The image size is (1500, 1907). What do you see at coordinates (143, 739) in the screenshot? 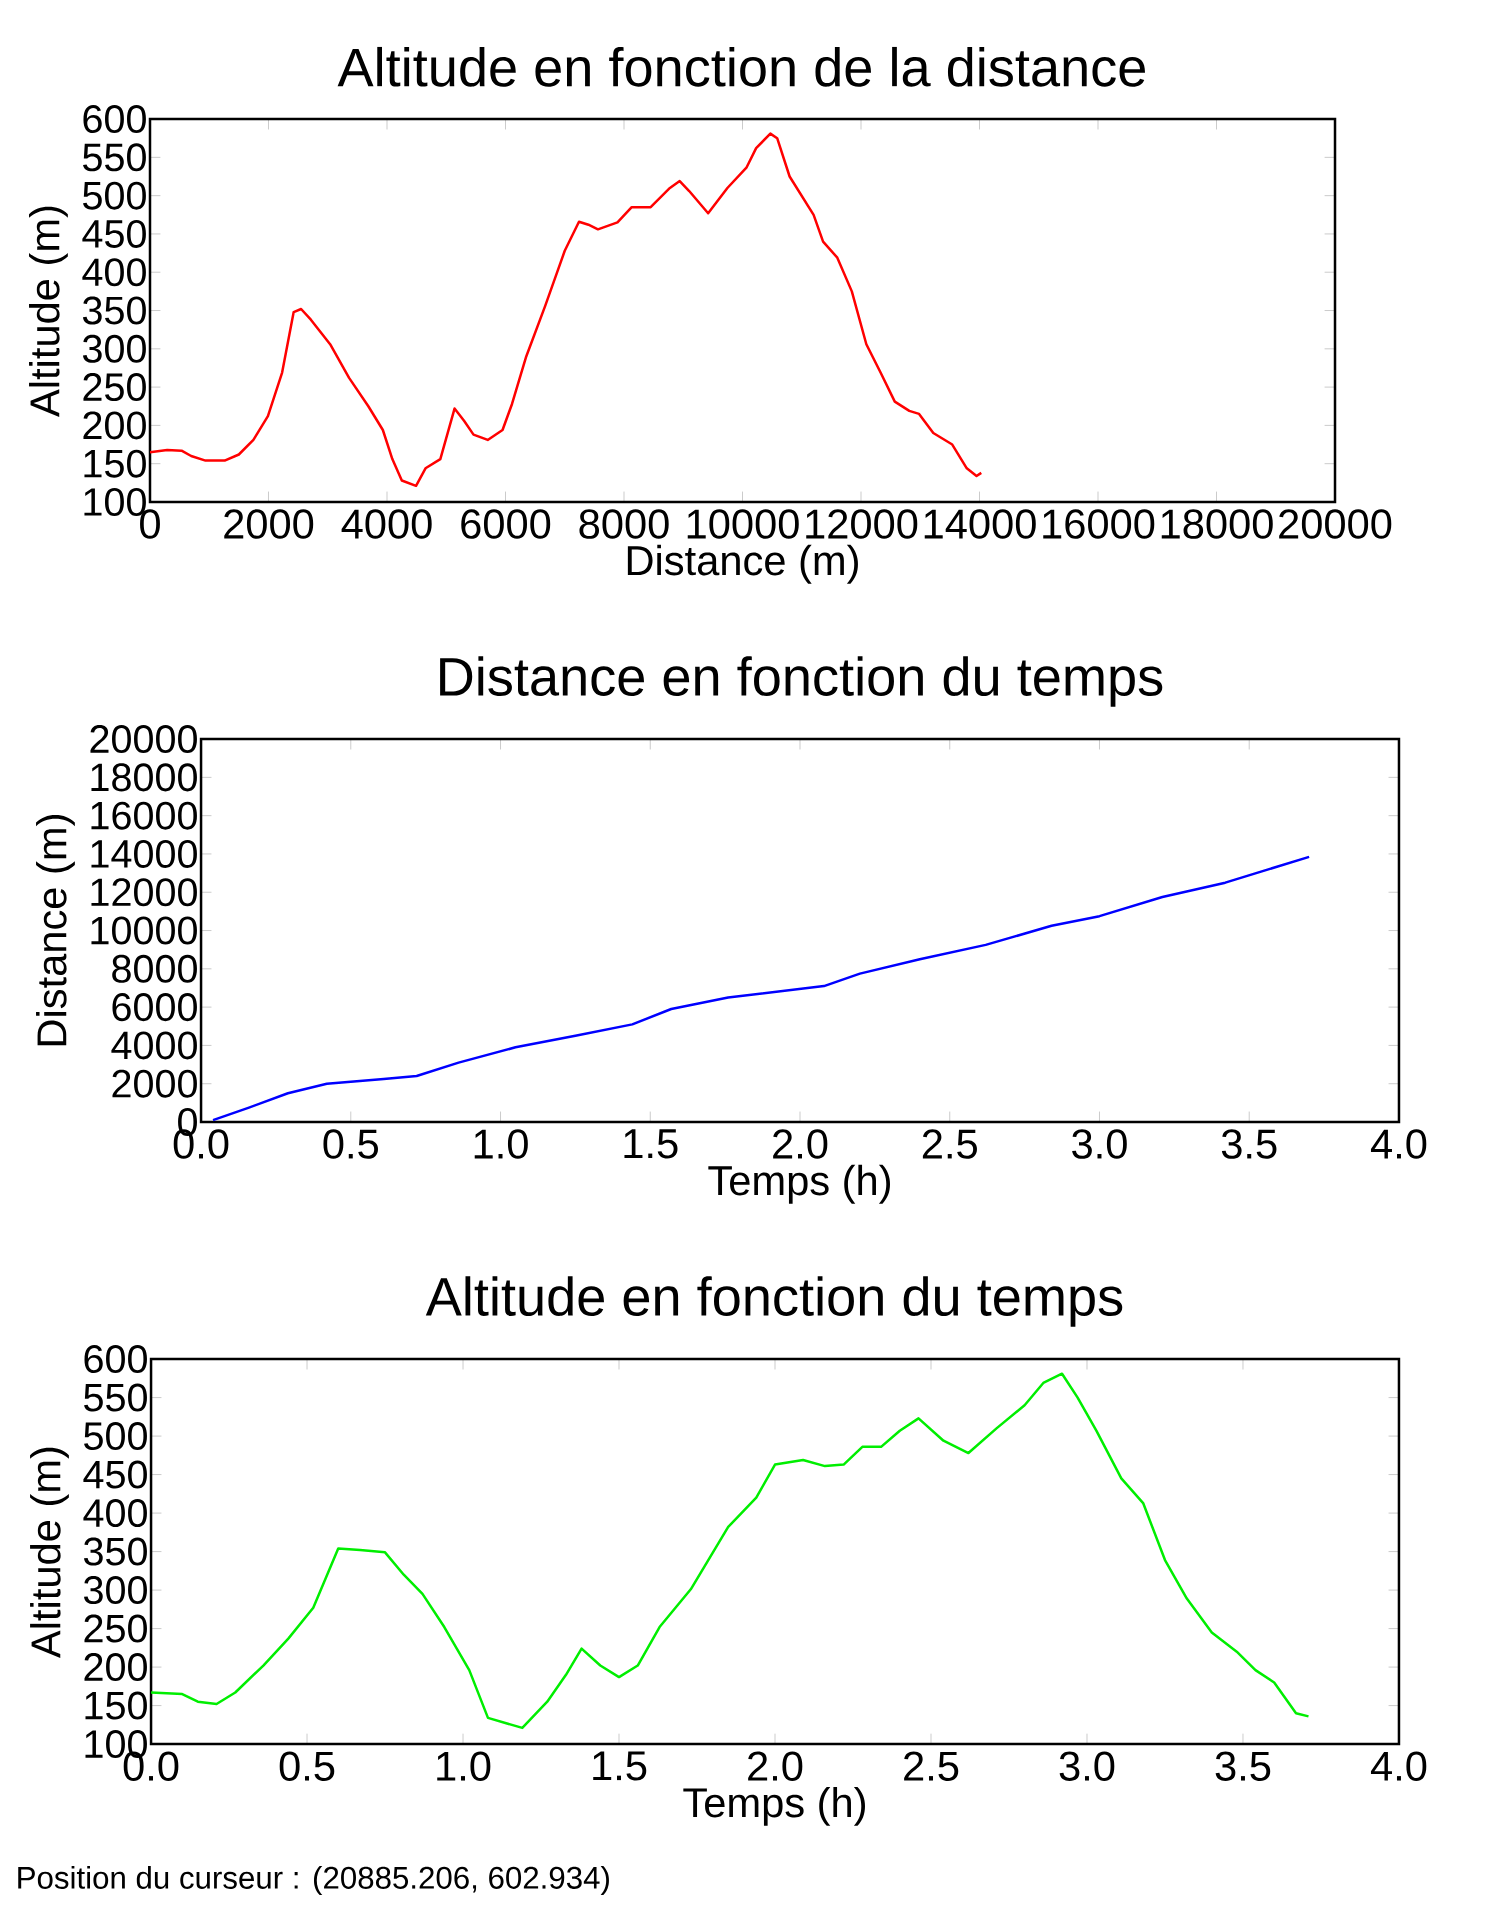
I see `y-tick-label: 20000` at bounding box center [143, 739].